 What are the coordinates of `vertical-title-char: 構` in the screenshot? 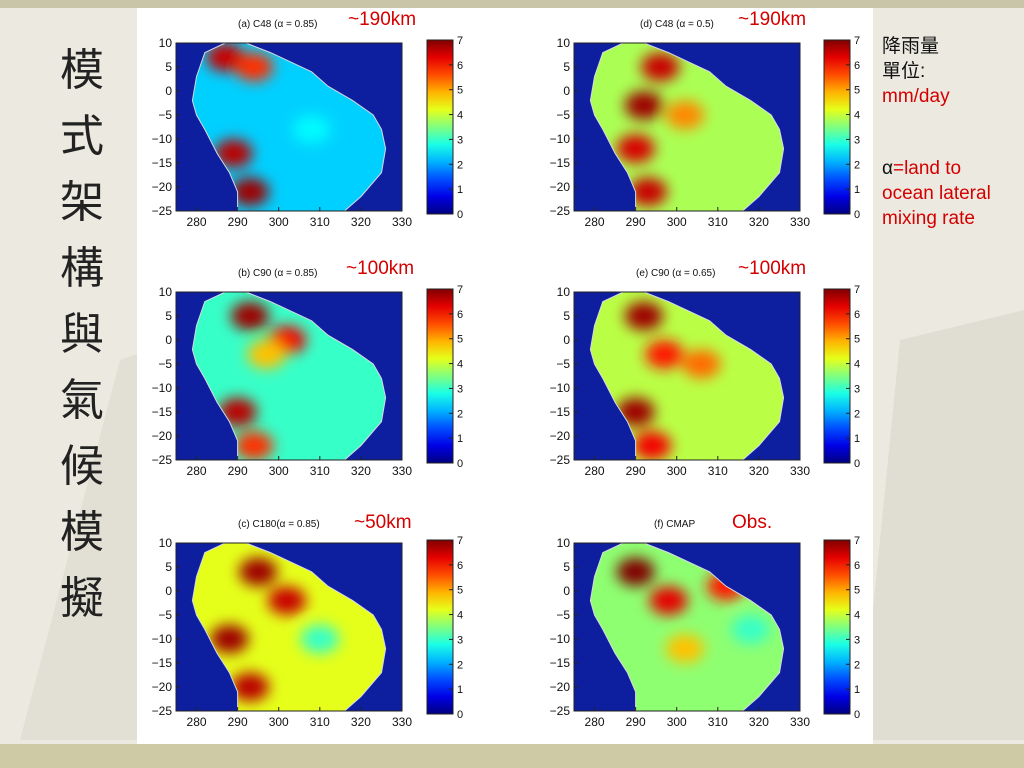 It's located at (82, 268).